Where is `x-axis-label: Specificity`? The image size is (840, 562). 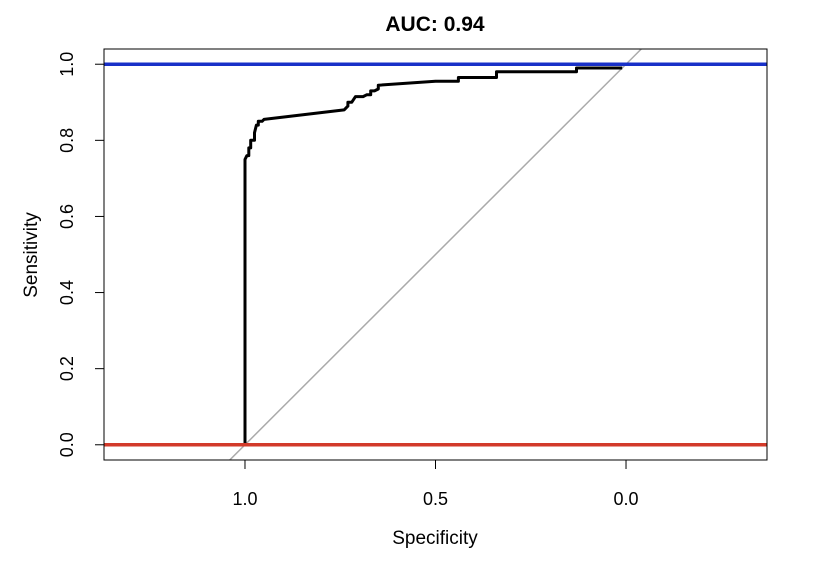 x-axis-label: Specificity is located at coordinates (435, 538).